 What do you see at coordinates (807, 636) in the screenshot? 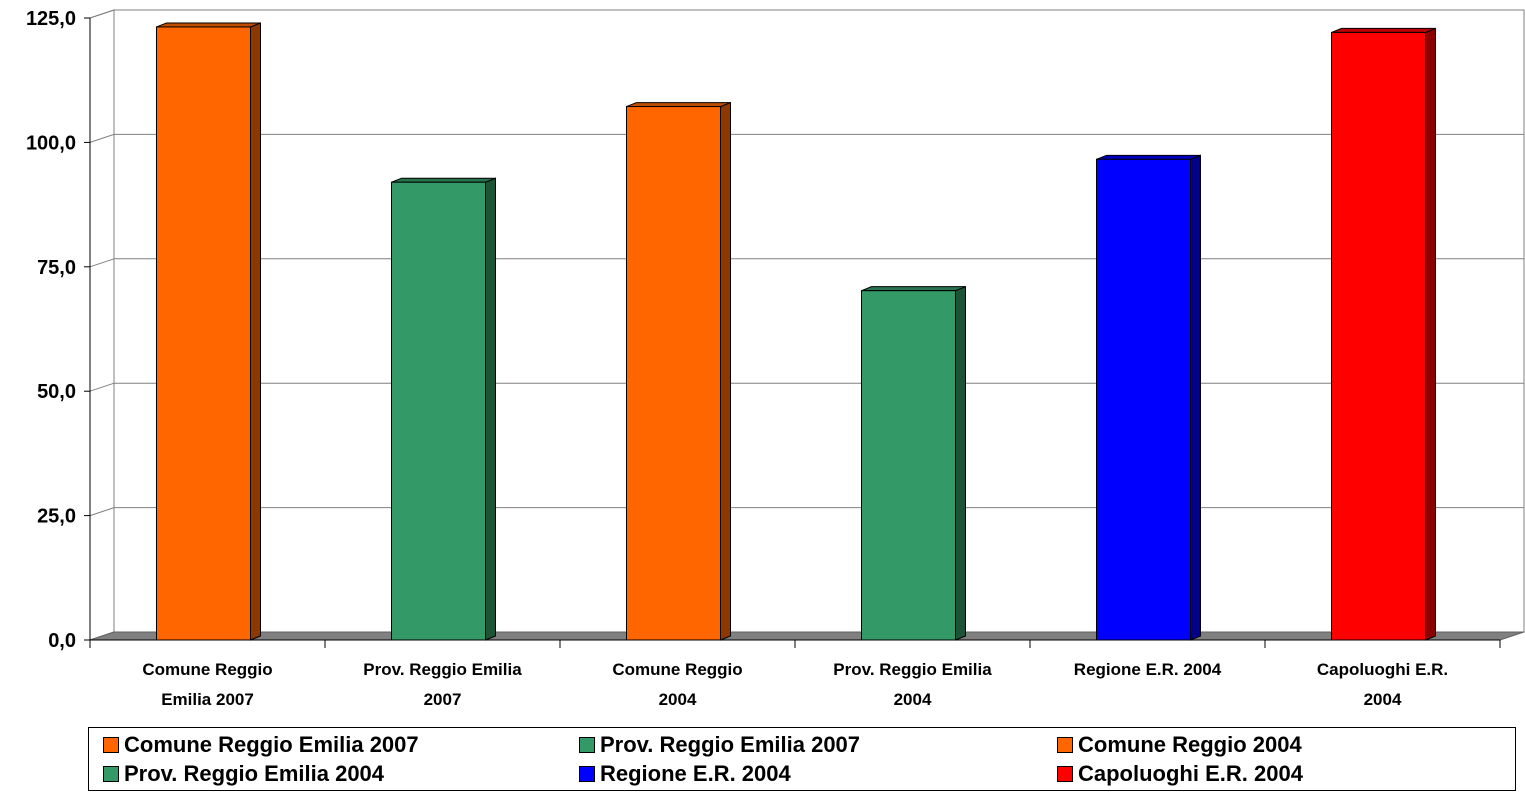
I see `floor` at bounding box center [807, 636].